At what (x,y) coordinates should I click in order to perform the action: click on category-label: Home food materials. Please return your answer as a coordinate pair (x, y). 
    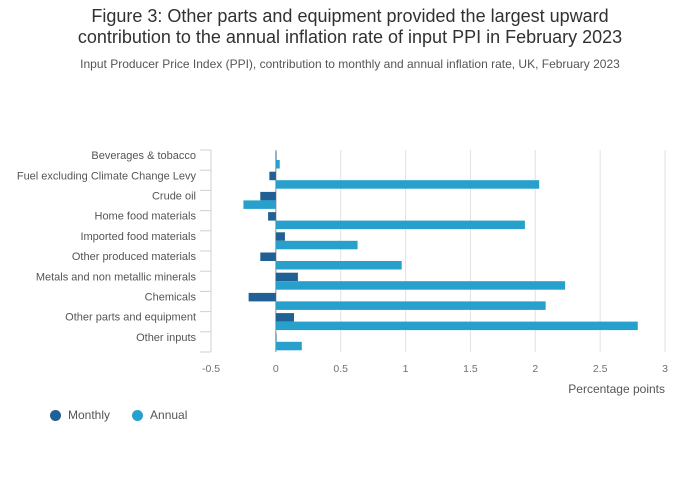
    Looking at the image, I should click on (146, 217).